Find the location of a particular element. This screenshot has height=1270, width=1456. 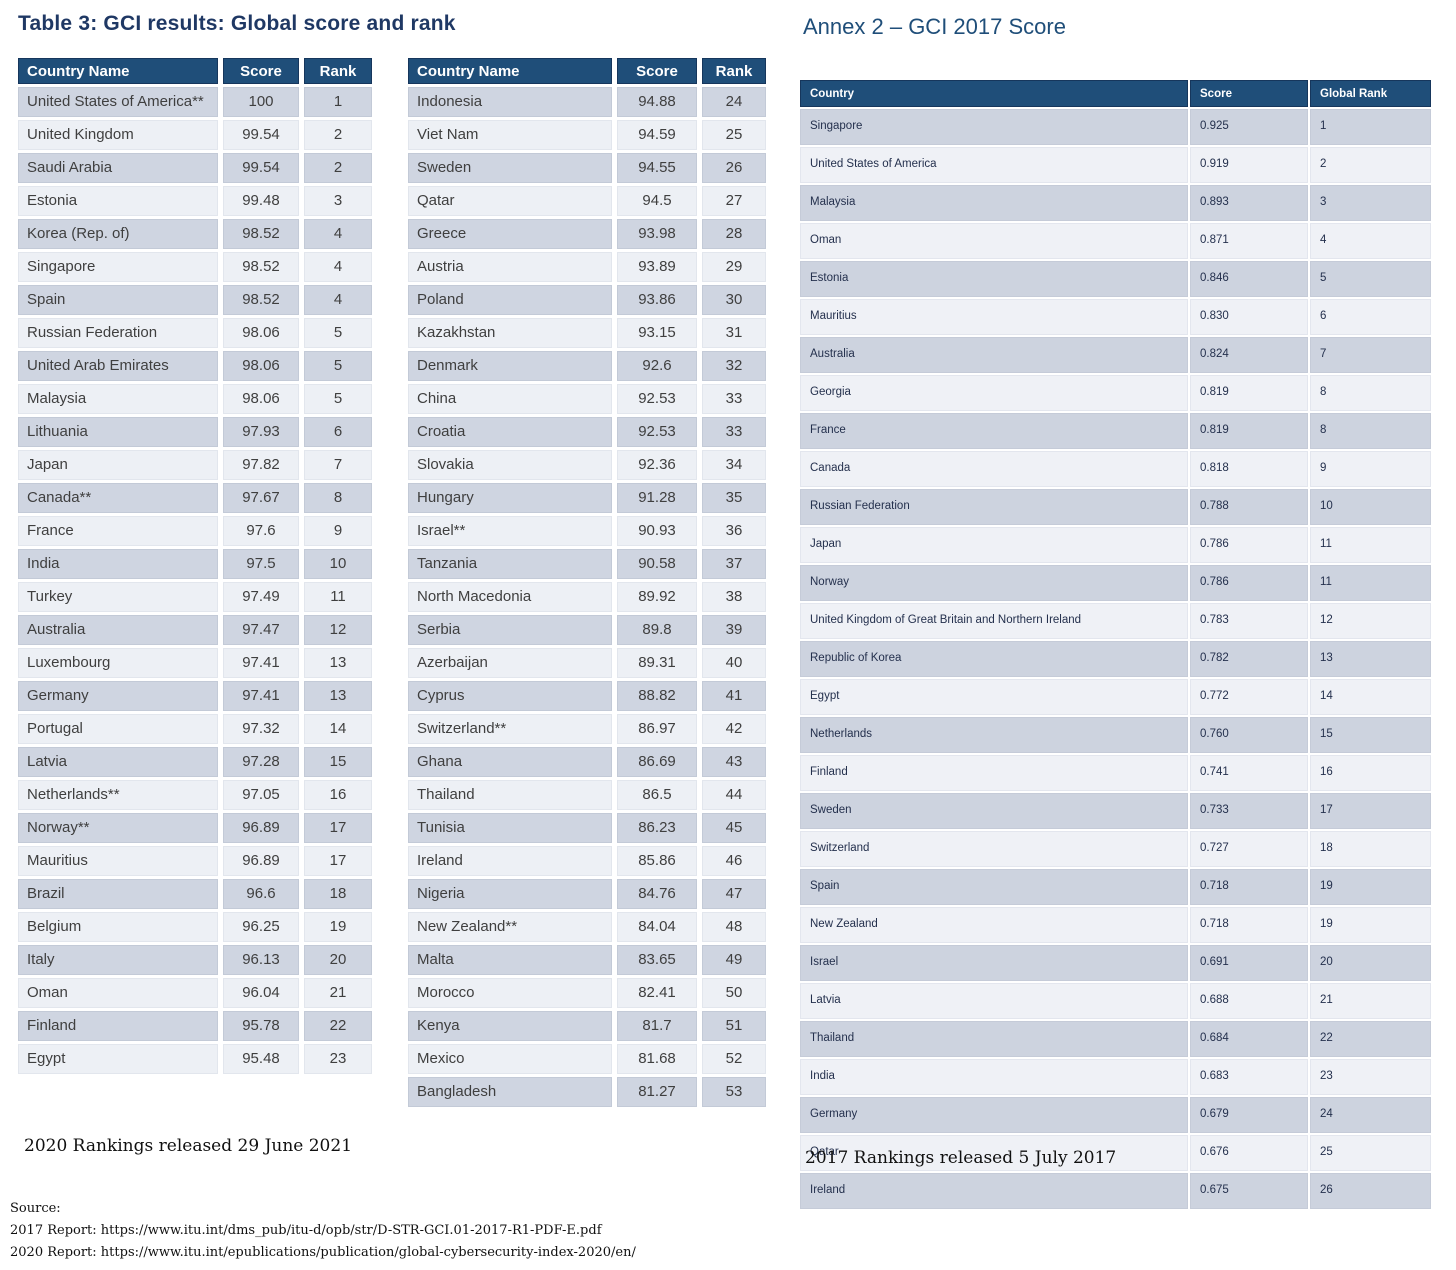

rank-cell: 4 is located at coordinates (338, 300).